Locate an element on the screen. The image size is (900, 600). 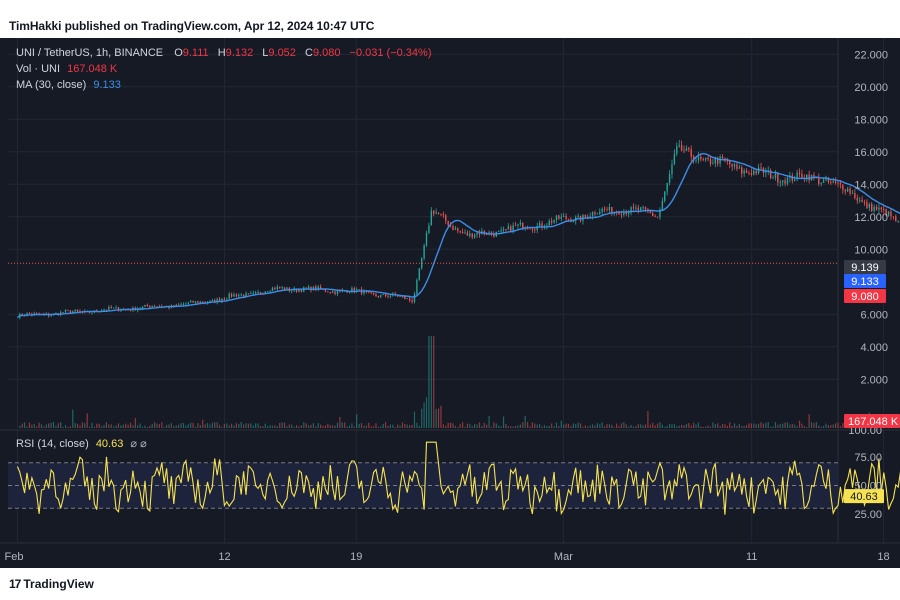
volume-tag-text: 167.048 K is located at coordinates (873, 422).